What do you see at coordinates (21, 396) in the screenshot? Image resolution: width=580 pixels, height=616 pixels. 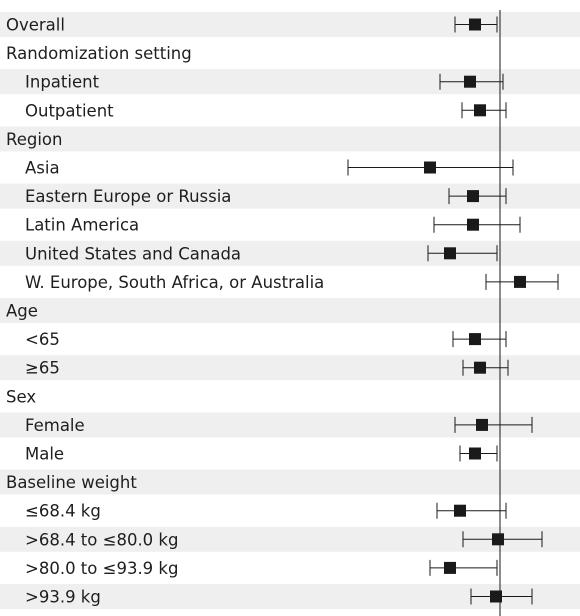 I see `group-header-label: Sex` at bounding box center [21, 396].